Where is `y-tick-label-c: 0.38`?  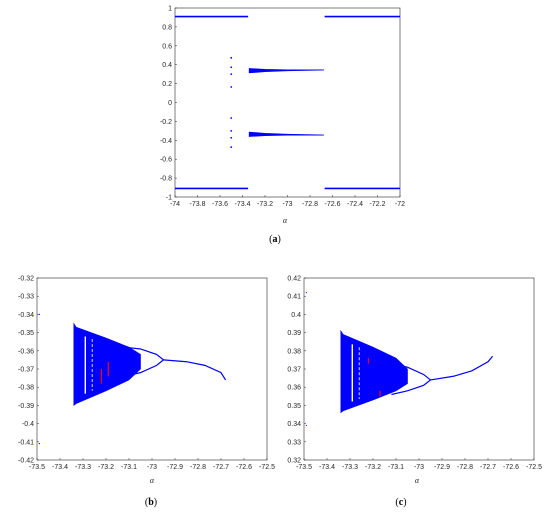
y-tick-label-c: 0.38 is located at coordinates (294, 351).